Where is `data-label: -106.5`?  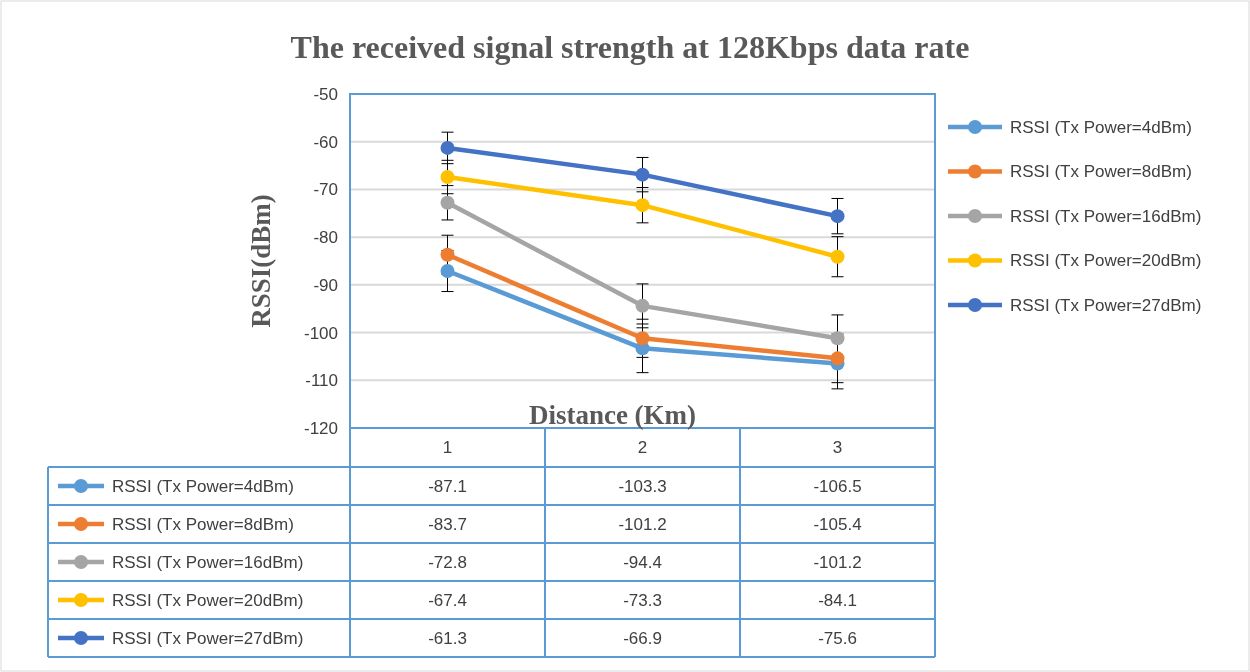
data-label: -106.5 is located at coordinates (837, 486).